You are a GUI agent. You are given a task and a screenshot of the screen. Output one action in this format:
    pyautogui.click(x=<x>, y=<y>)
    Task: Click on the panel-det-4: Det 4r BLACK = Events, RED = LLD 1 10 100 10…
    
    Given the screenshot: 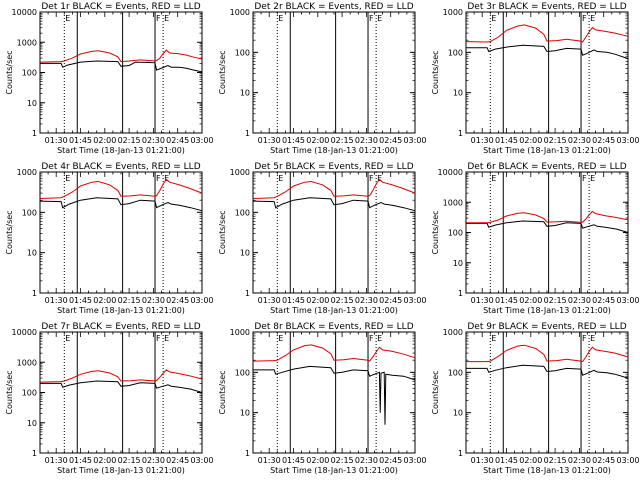 What is the action you would take?
    pyautogui.click(x=109, y=238)
    